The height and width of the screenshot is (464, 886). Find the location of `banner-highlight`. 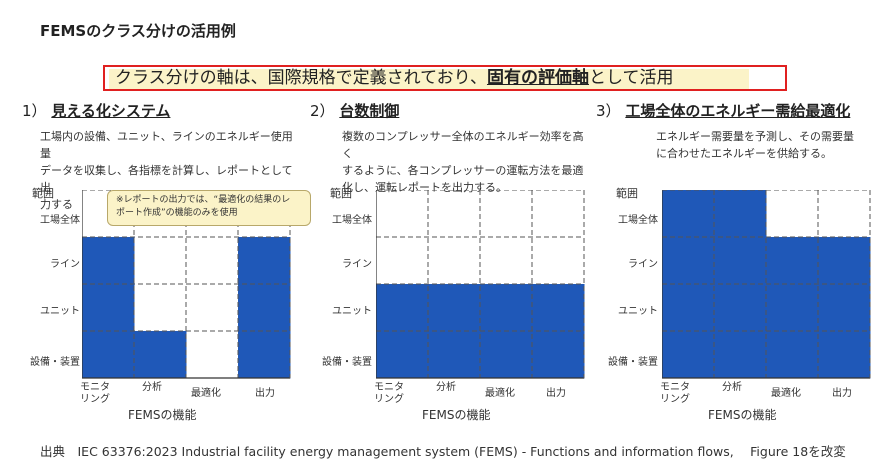

banner-highlight is located at coordinates (429, 79).